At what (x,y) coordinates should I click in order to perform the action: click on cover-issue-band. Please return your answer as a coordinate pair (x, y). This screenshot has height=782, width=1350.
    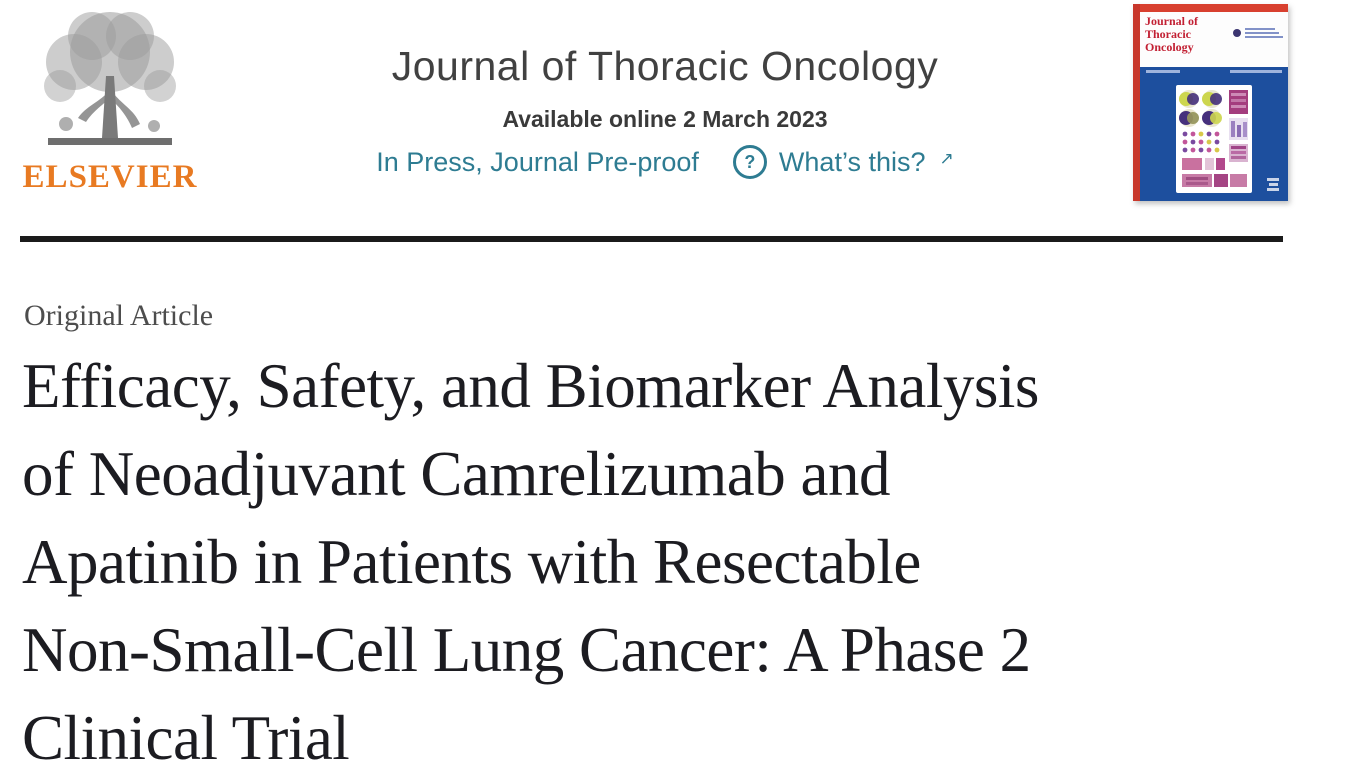
    Looking at the image, I should click on (1214, 72).